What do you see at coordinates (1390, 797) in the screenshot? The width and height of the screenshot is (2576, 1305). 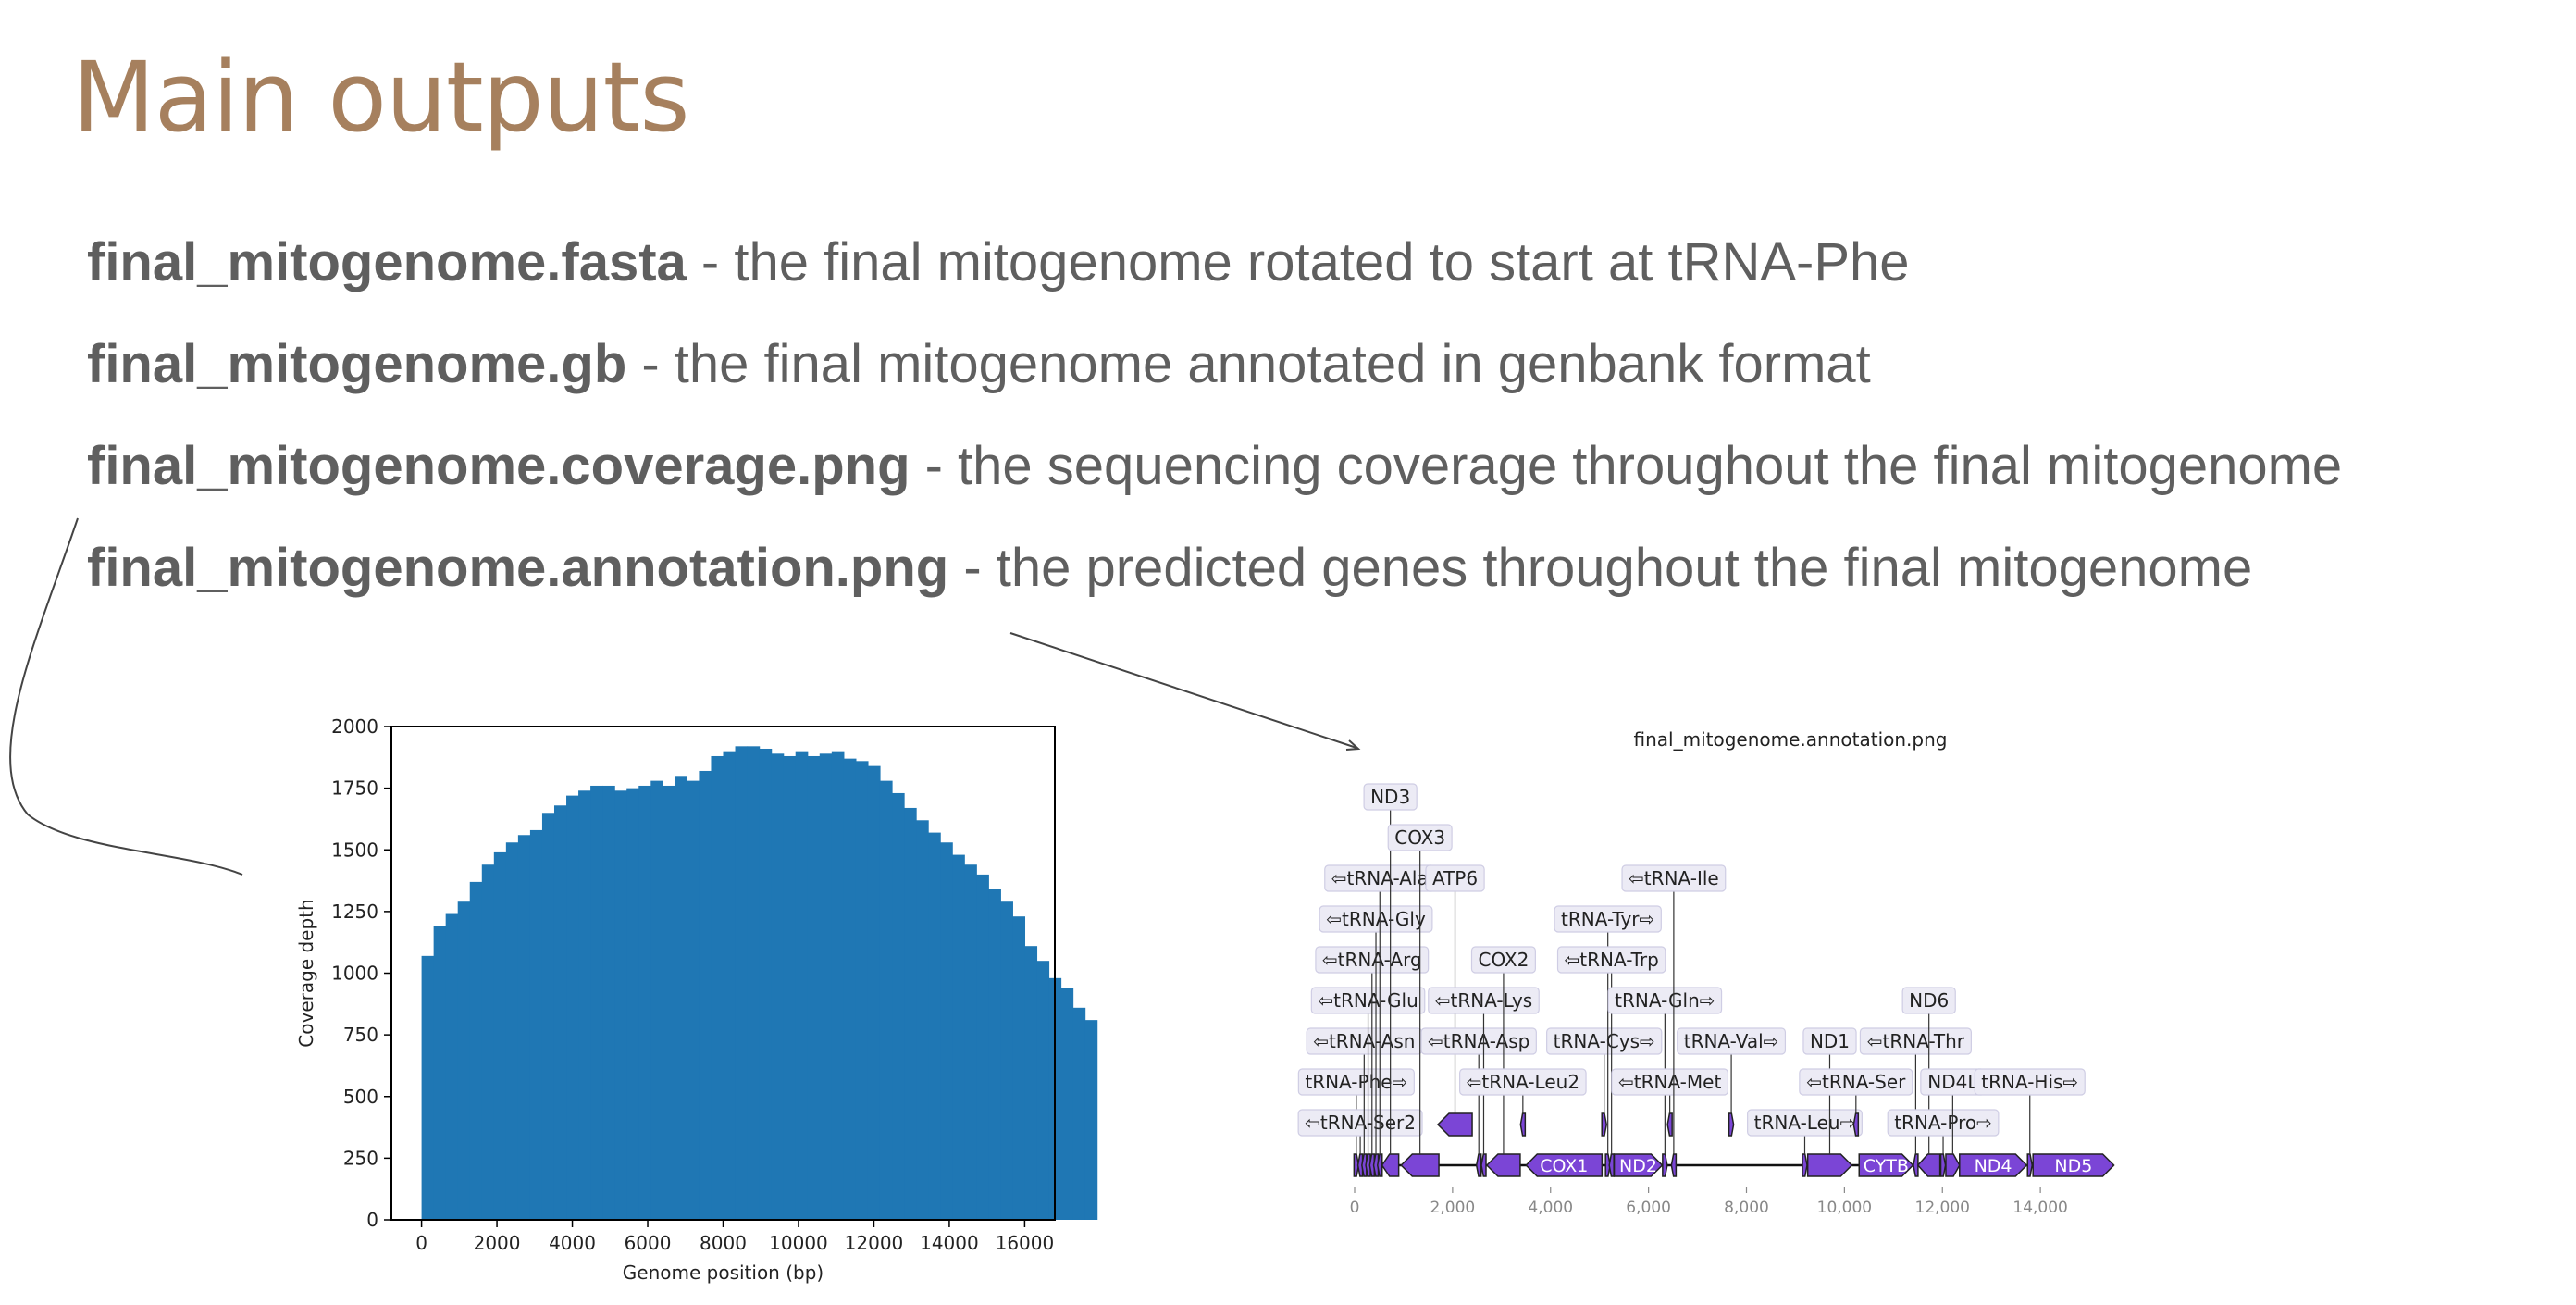 I see `gene-label: ND3` at bounding box center [1390, 797].